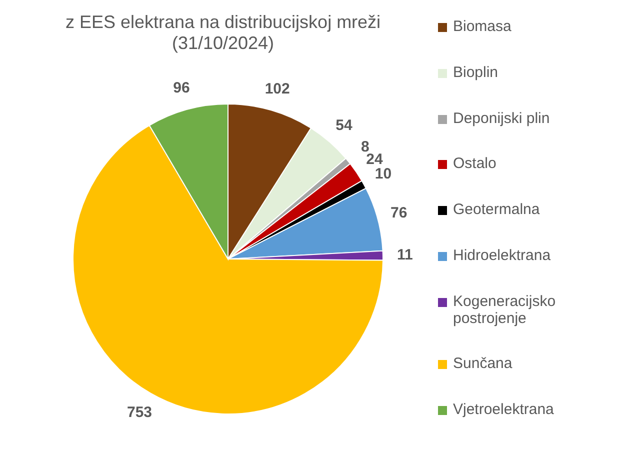 The width and height of the screenshot is (636, 461). I want to click on data-label: 96, so click(181, 88).